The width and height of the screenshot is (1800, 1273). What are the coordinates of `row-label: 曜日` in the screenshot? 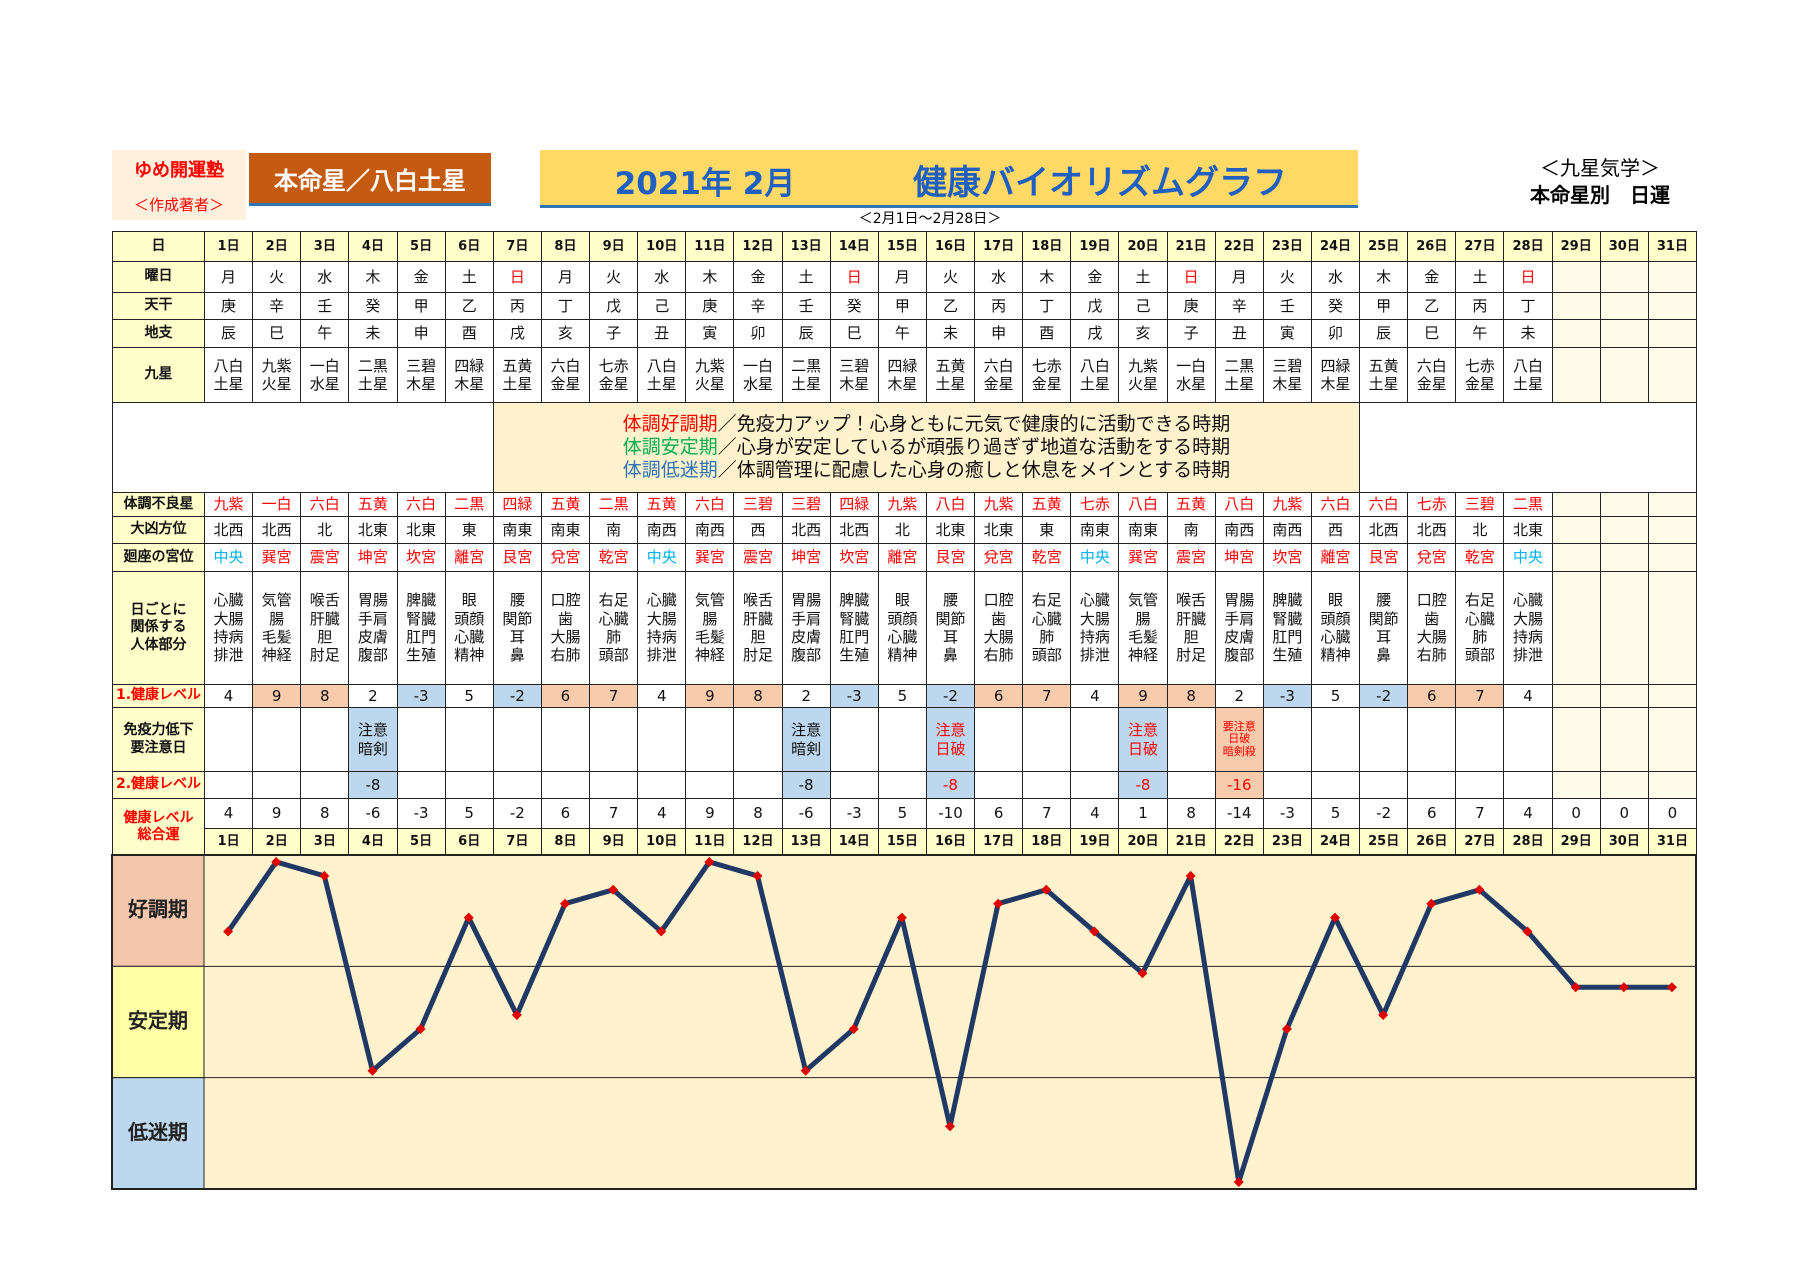 It's located at (158, 277).